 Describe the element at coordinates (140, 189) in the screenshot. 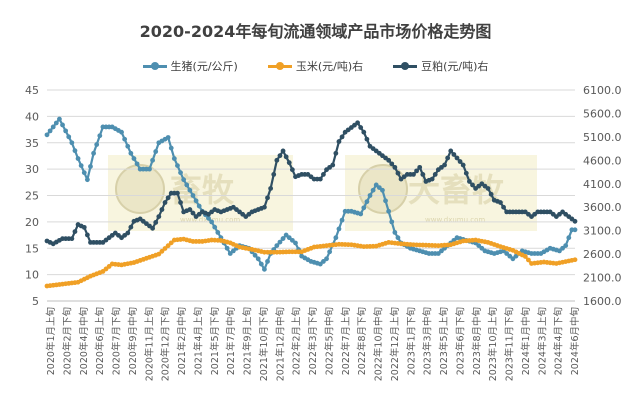

I see `watermark-logo-left` at that location.